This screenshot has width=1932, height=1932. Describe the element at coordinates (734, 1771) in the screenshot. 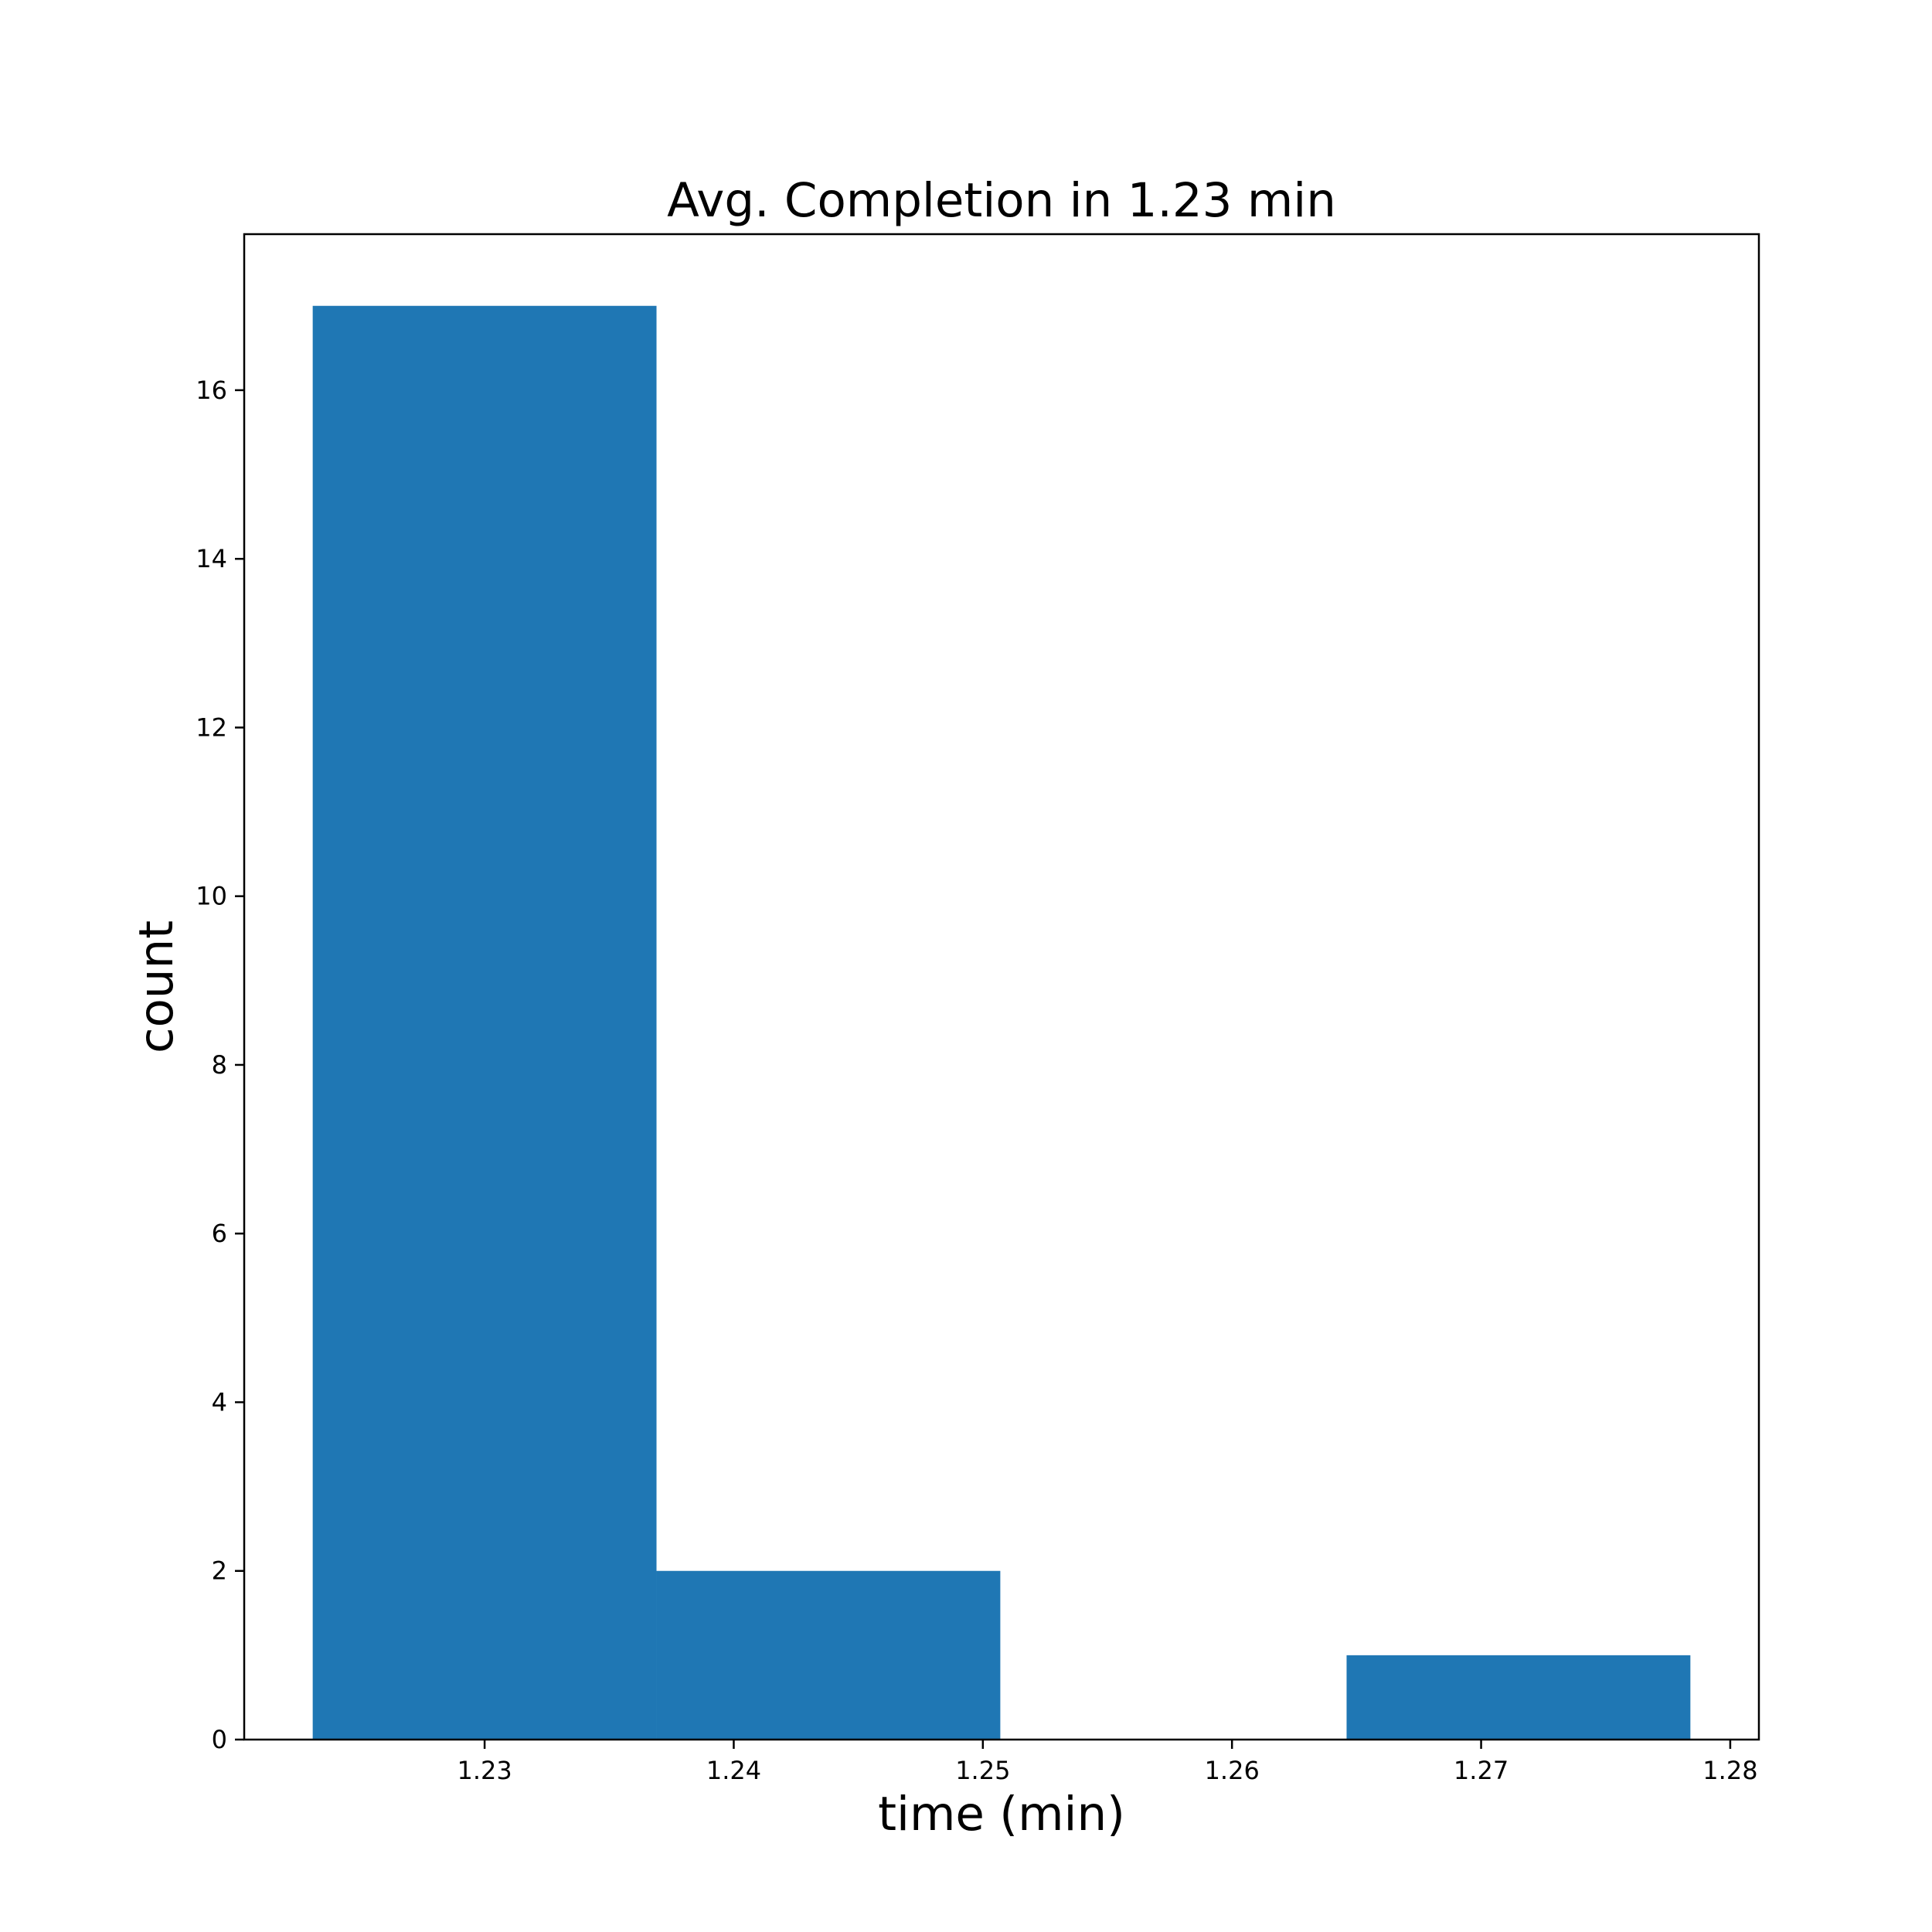

I see `x-tick-label: 1.24` at that location.